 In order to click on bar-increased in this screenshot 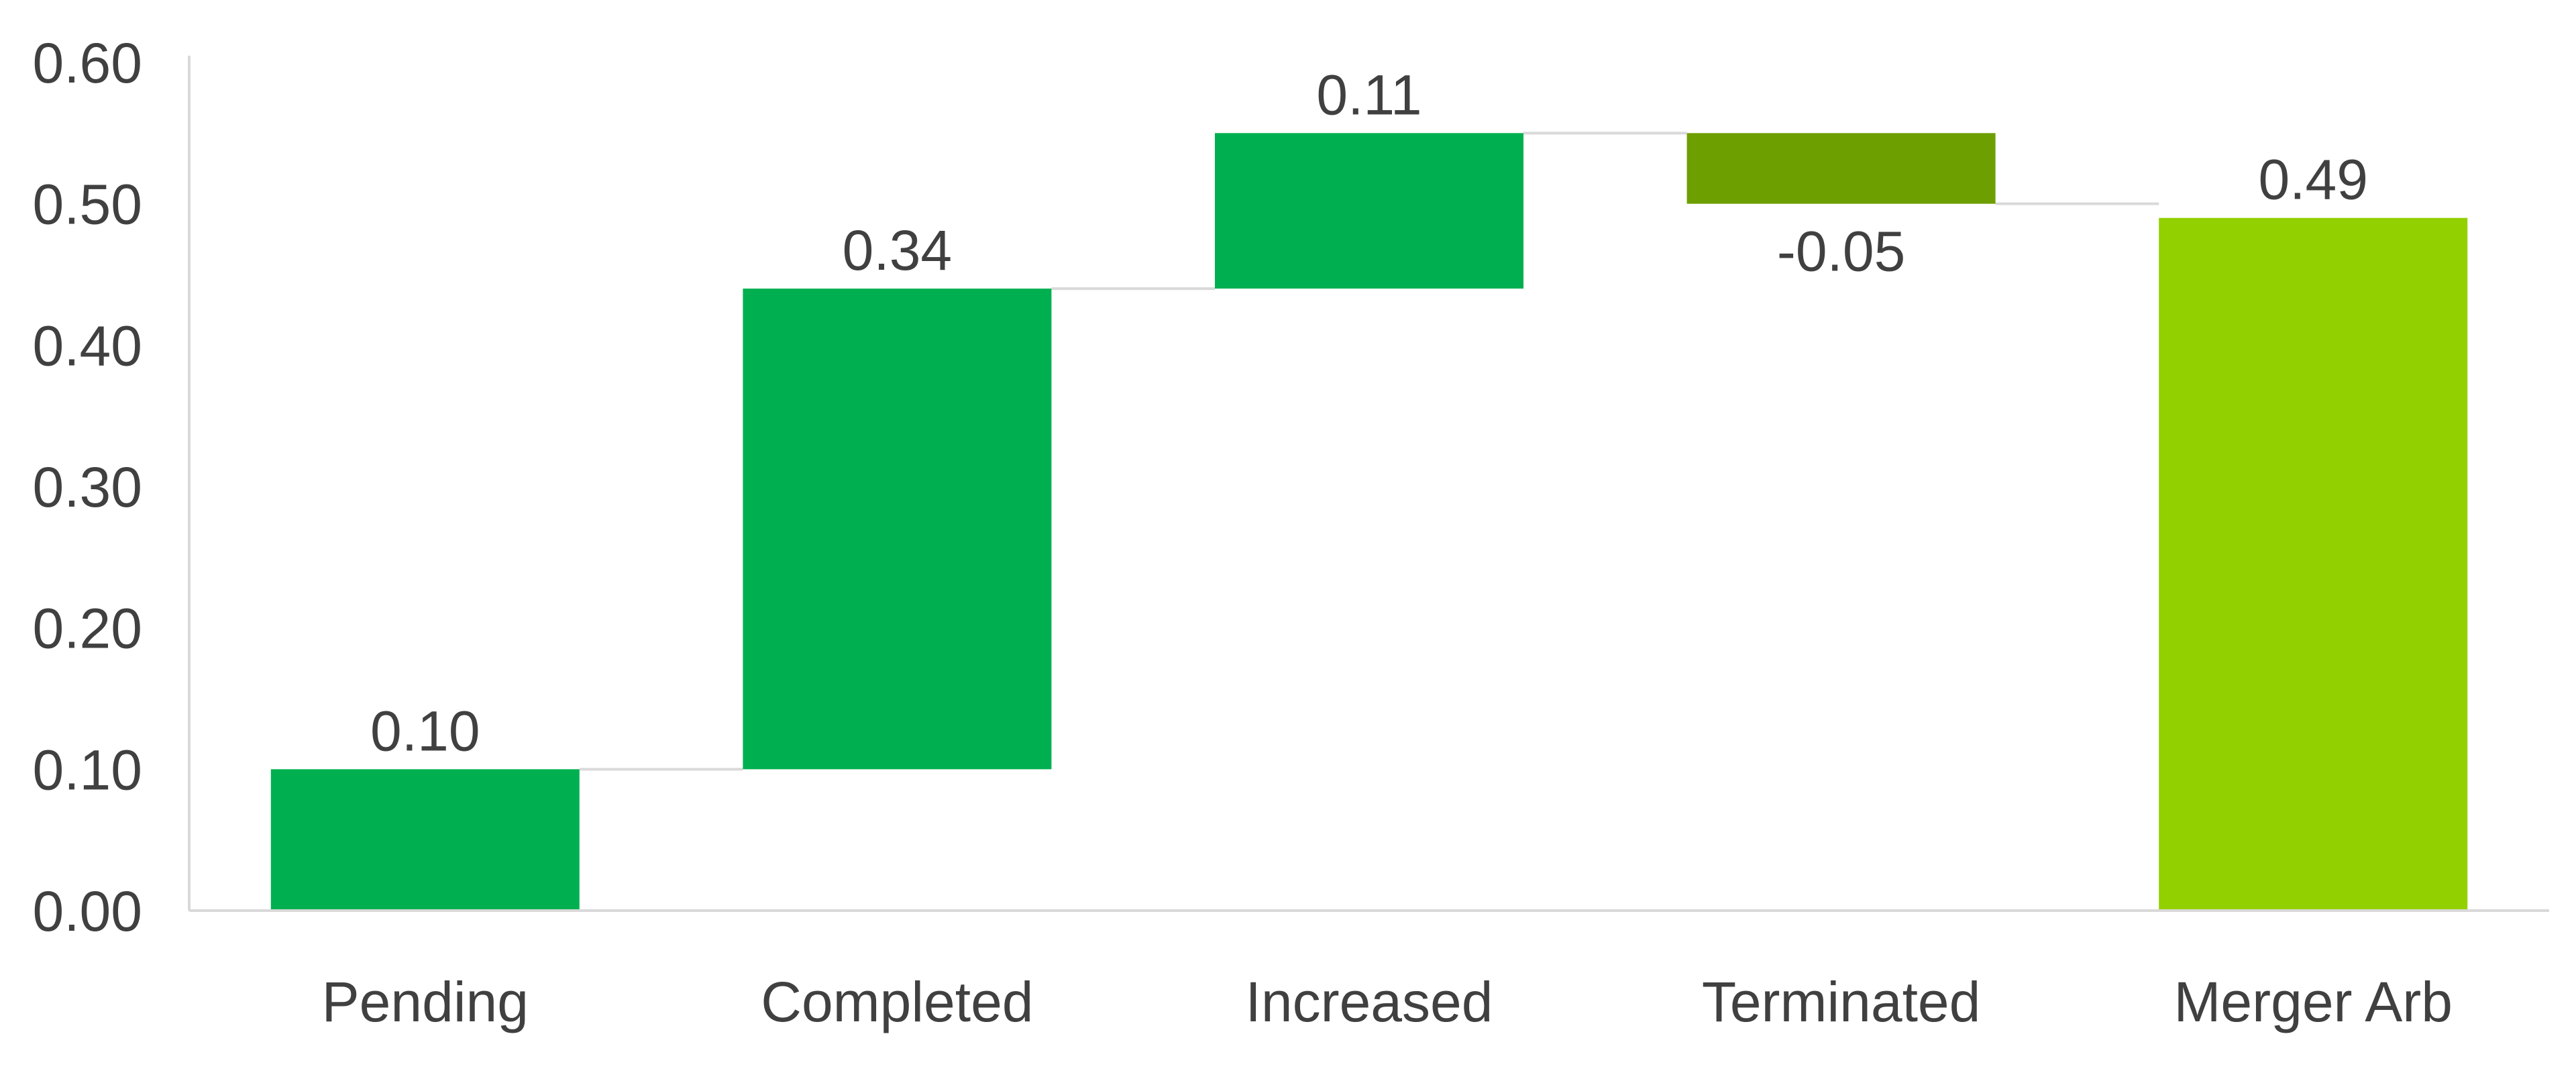, I will do `click(1369, 211)`.